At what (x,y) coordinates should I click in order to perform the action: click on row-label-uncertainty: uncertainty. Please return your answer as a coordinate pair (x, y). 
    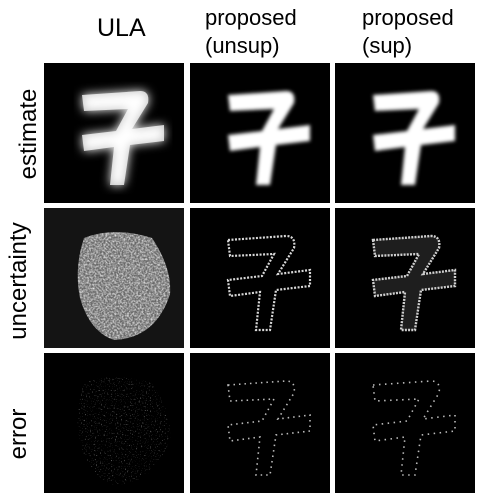
    Looking at the image, I should click on (18, 281).